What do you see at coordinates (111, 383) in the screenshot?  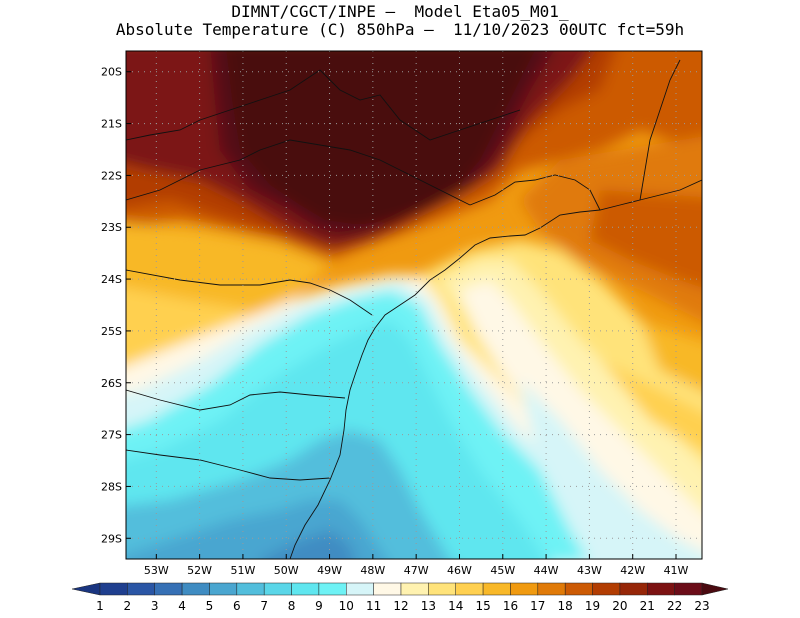 I see `lat-label: 26S` at bounding box center [111, 383].